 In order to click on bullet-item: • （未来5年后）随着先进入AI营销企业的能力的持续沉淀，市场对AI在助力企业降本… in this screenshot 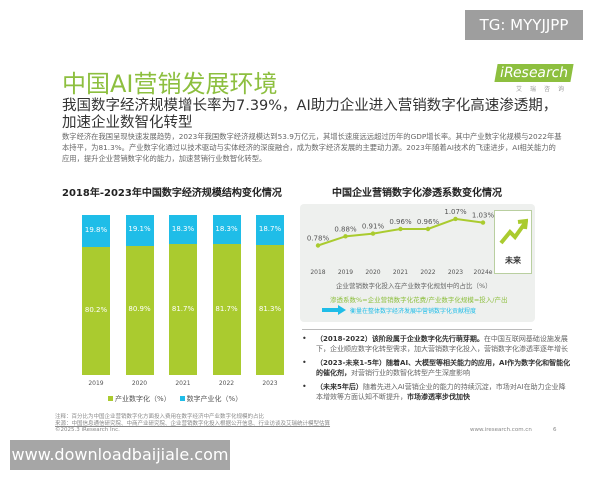, I will do `click(434, 391)`.